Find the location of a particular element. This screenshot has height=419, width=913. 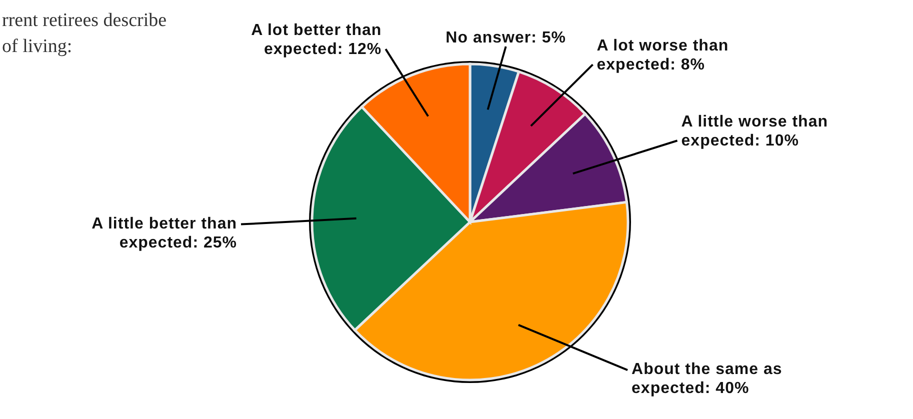

chart-title: rrent retirees describe of living: is located at coordinates (84, 33).